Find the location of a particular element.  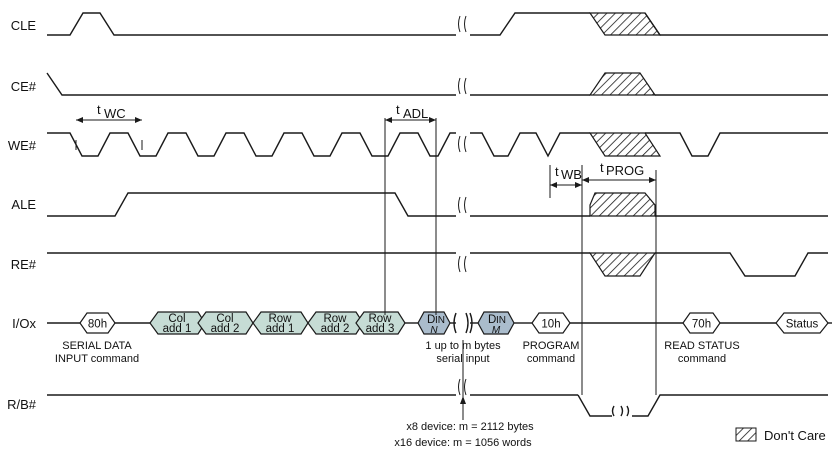

signal-name-ale: ALE is located at coordinates (23, 204).